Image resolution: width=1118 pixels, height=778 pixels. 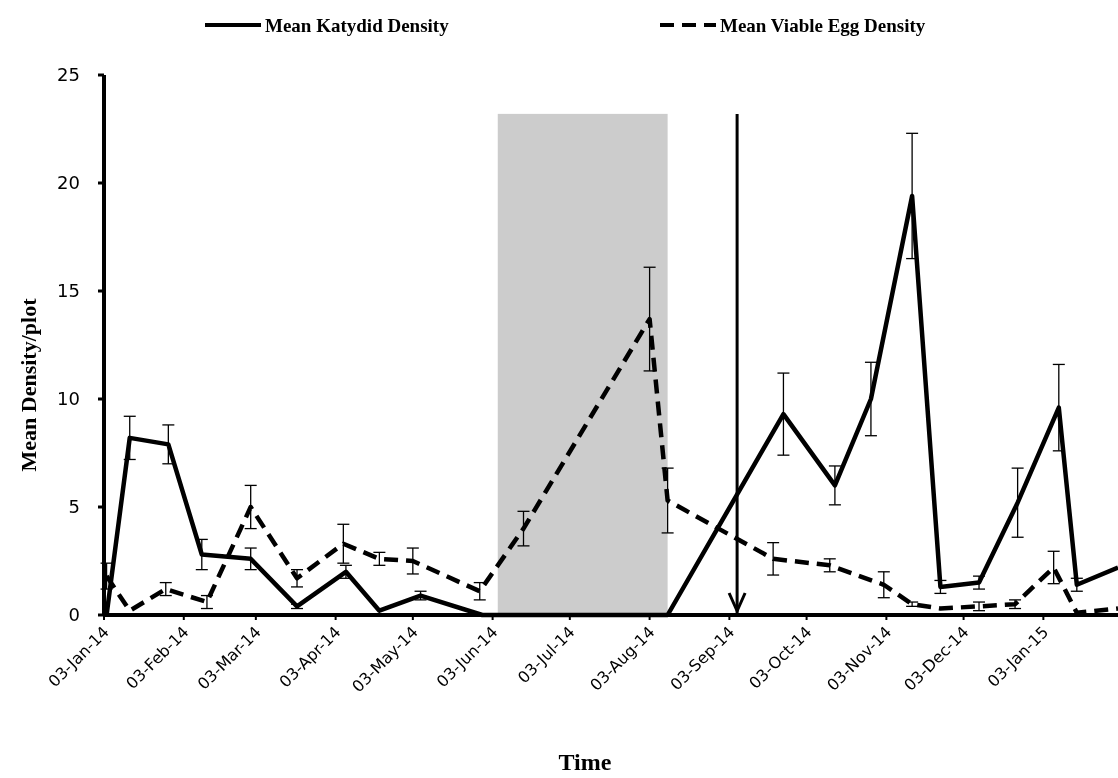 What do you see at coordinates (823, 25) in the screenshot?
I see `legend-label: Mean Viable Egg Density` at bounding box center [823, 25].